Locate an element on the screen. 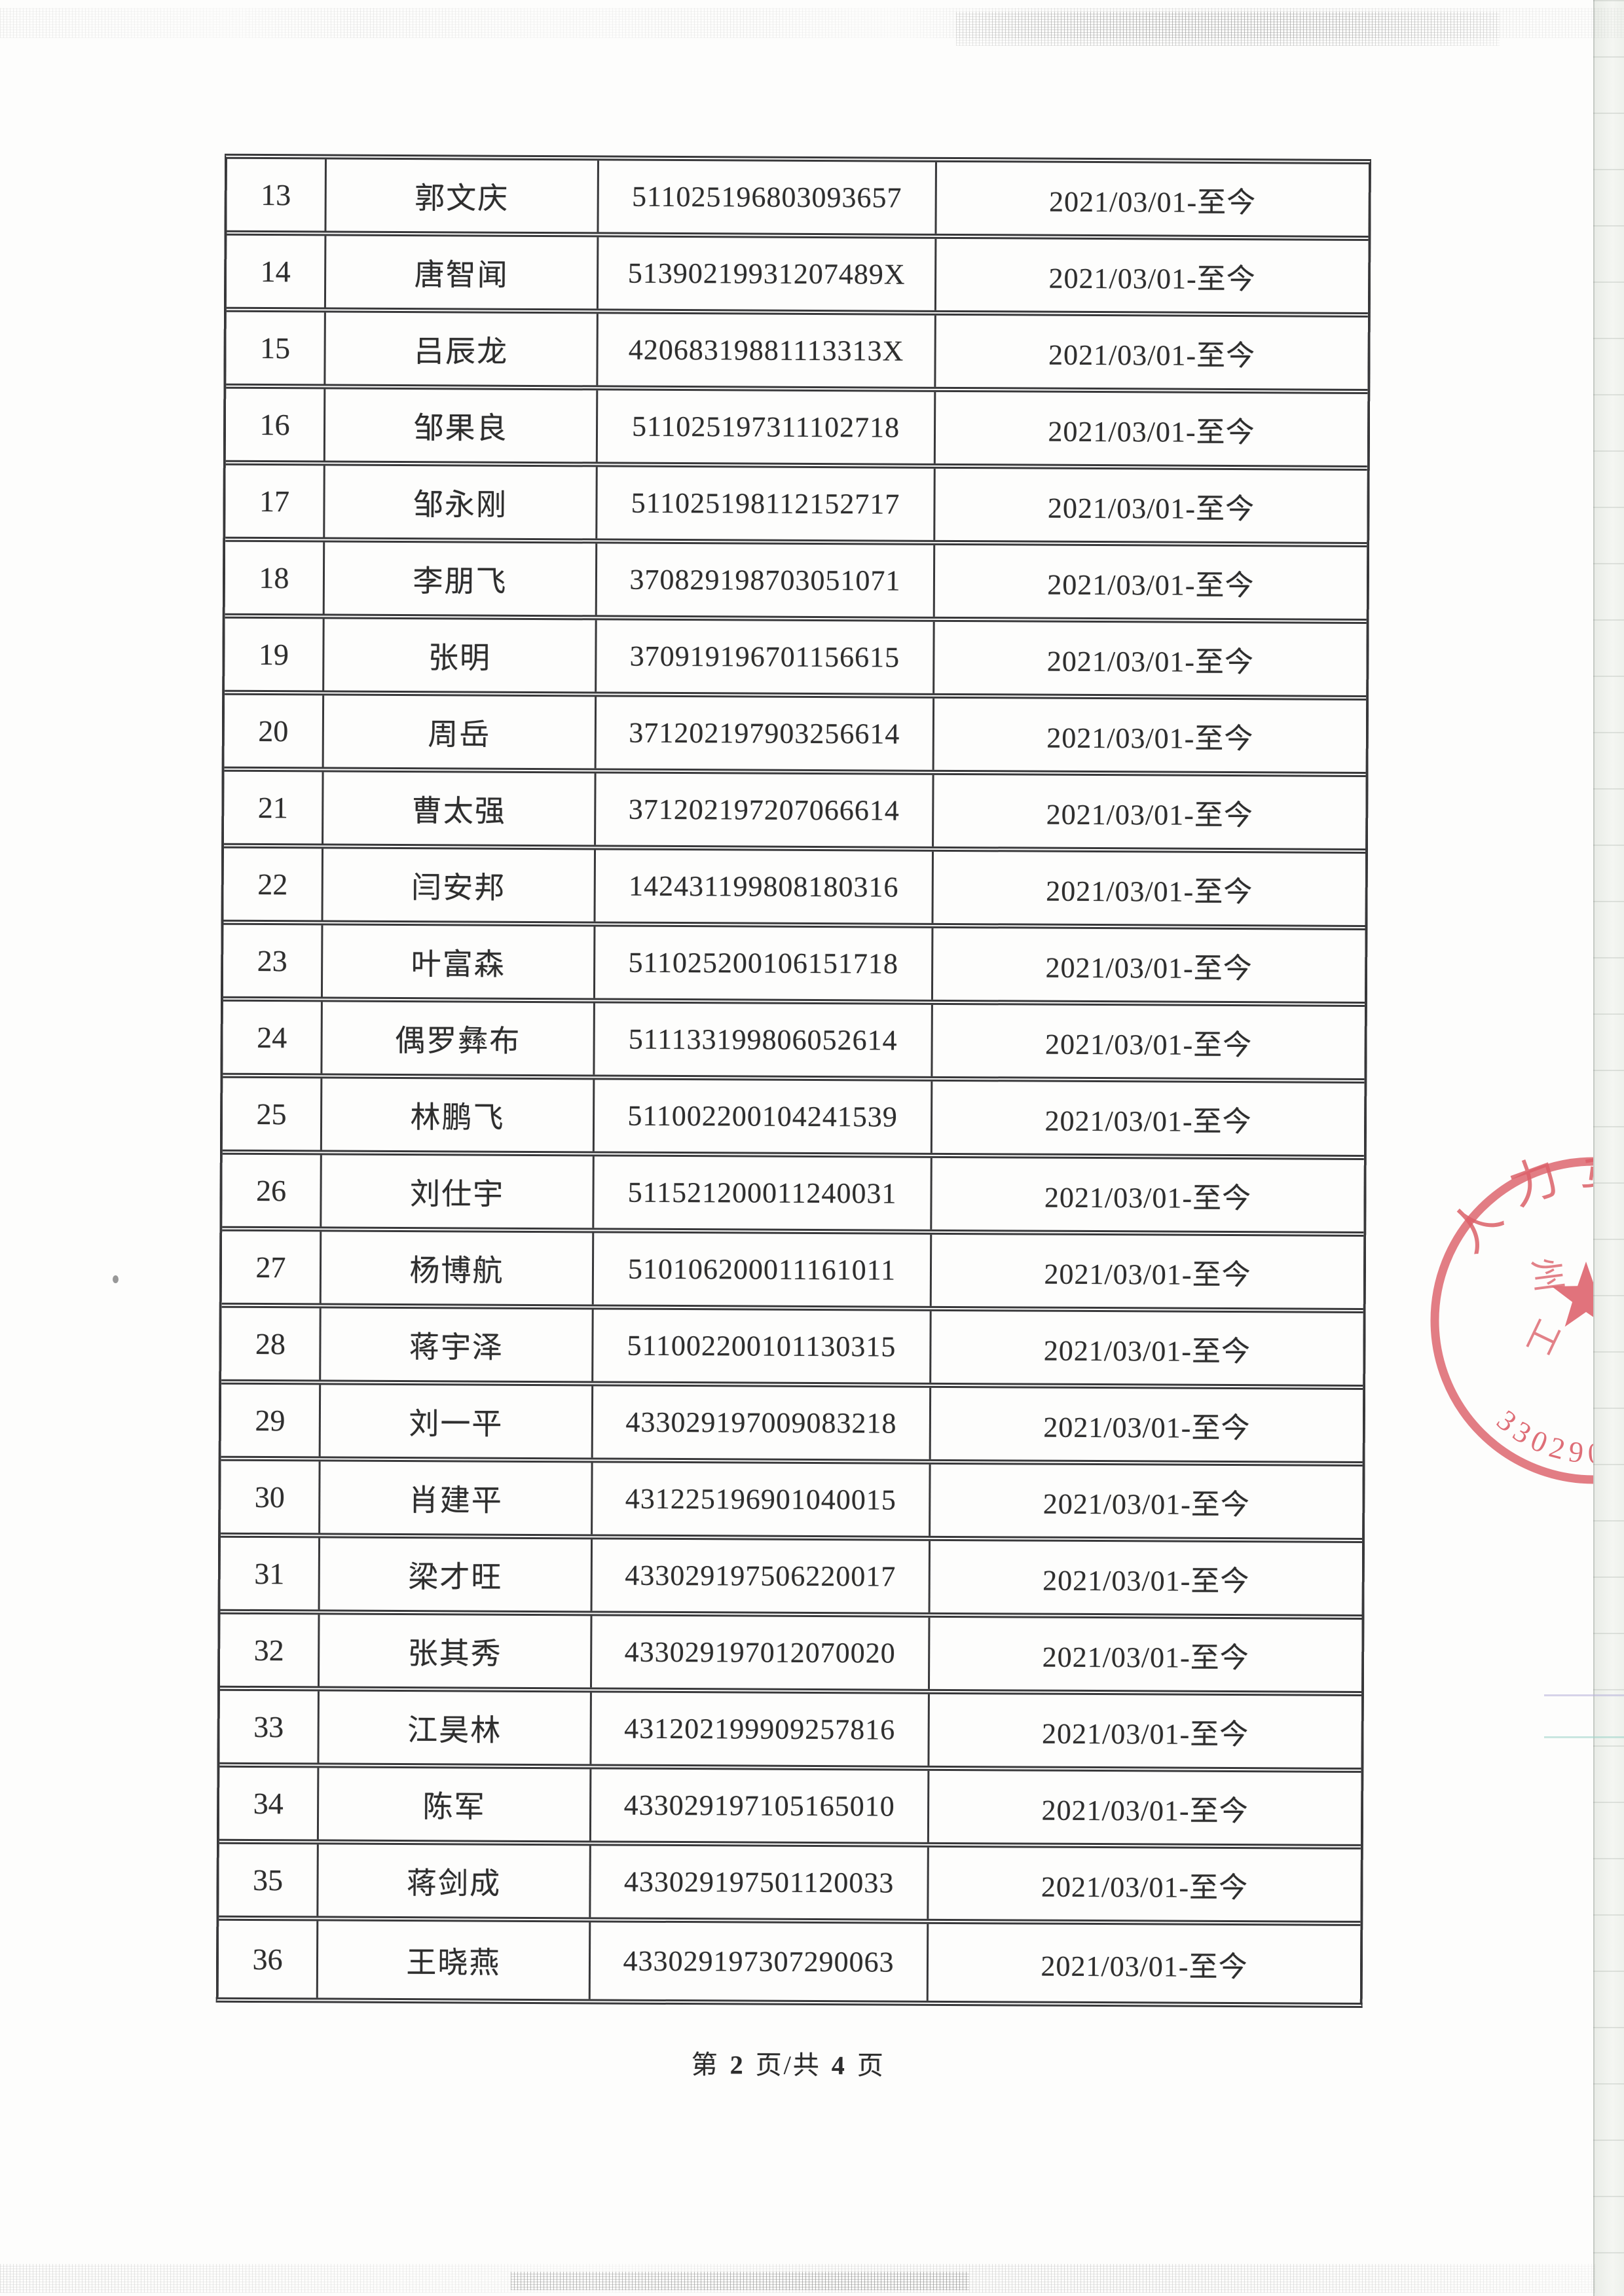 The height and width of the screenshot is (2296, 1624). page-footer: 第 2 页/共 4 页 is located at coordinates (792, 2062).